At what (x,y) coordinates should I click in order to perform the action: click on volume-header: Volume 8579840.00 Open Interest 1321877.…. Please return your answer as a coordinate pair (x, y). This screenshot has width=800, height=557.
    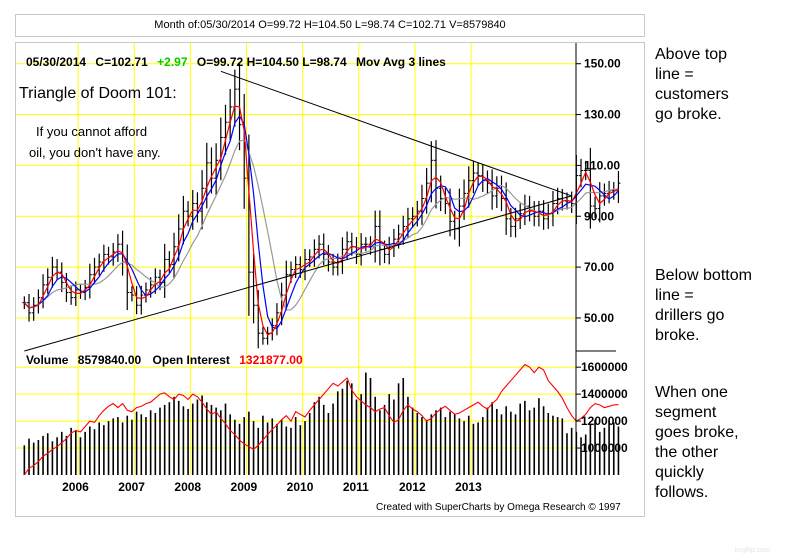
    Looking at the image, I should click on (164, 360).